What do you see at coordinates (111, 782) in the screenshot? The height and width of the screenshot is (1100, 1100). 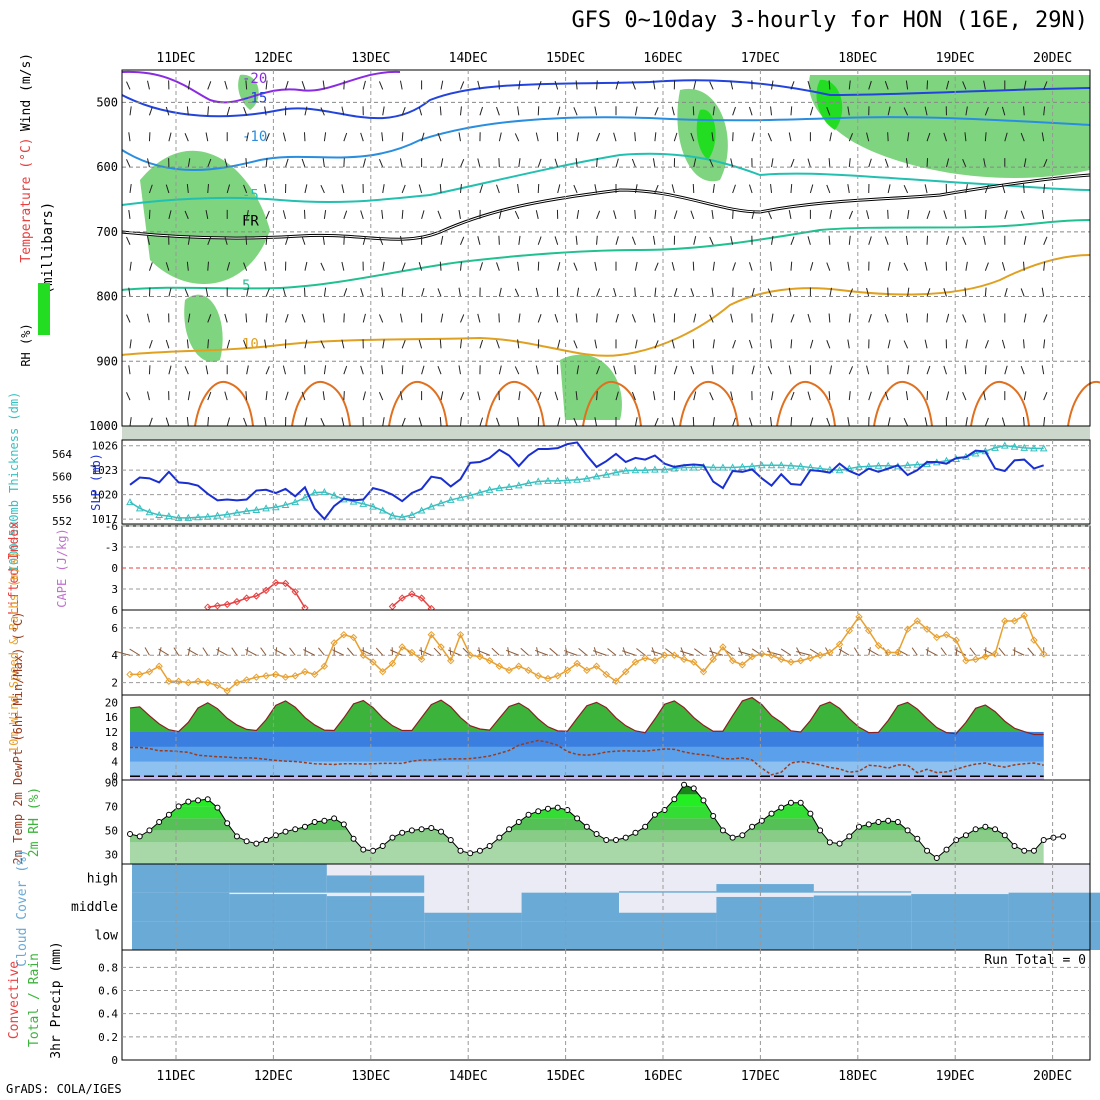 I see `rh-tick-label: 90` at bounding box center [111, 782].